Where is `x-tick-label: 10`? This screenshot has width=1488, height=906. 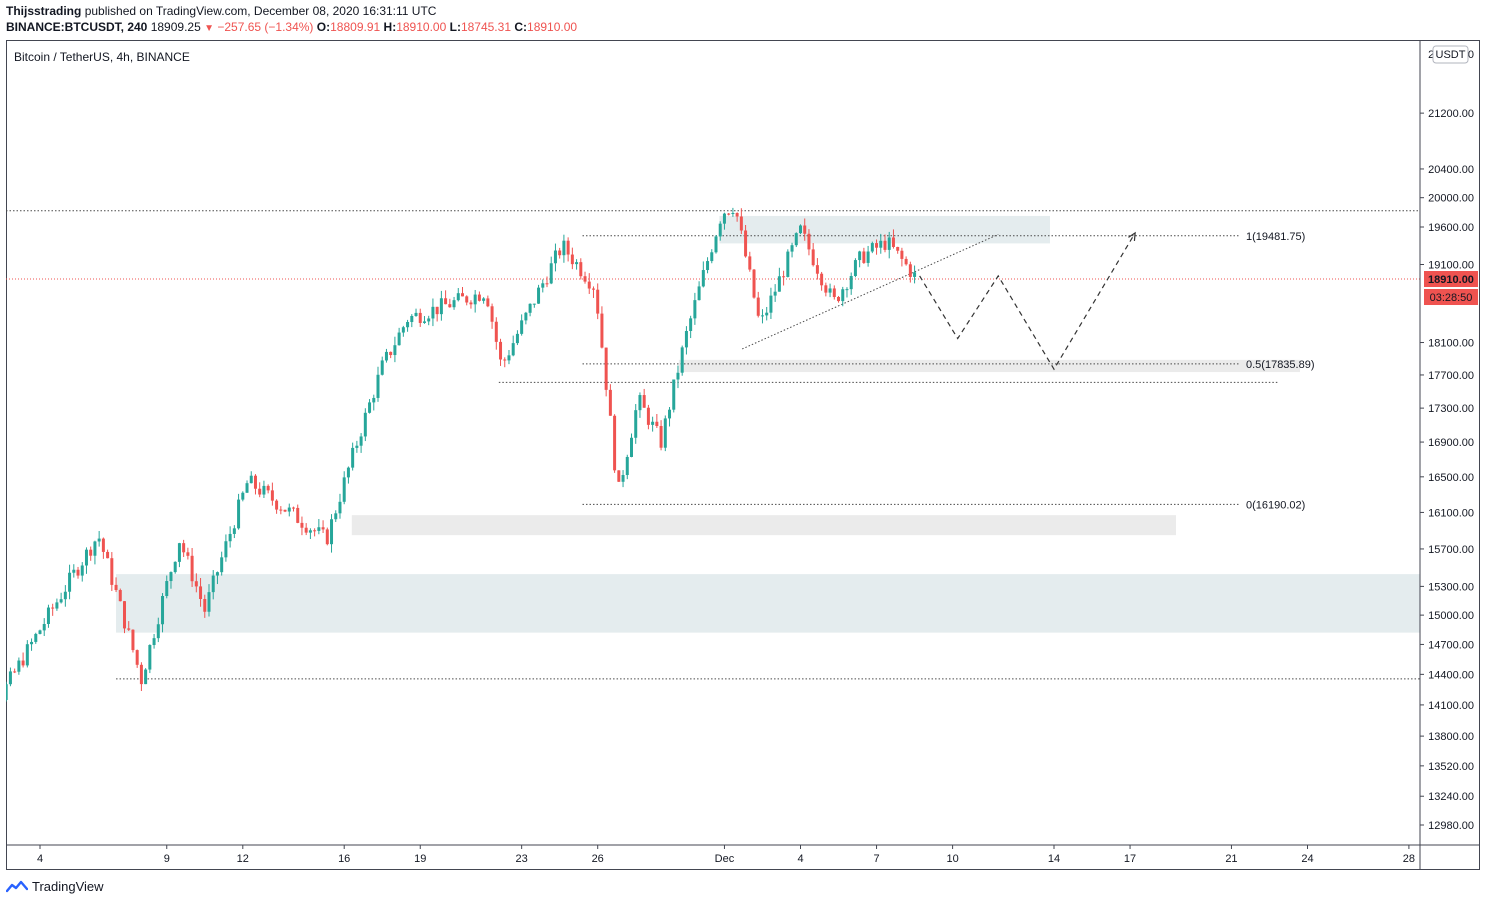 x-tick-label: 10 is located at coordinates (952, 859).